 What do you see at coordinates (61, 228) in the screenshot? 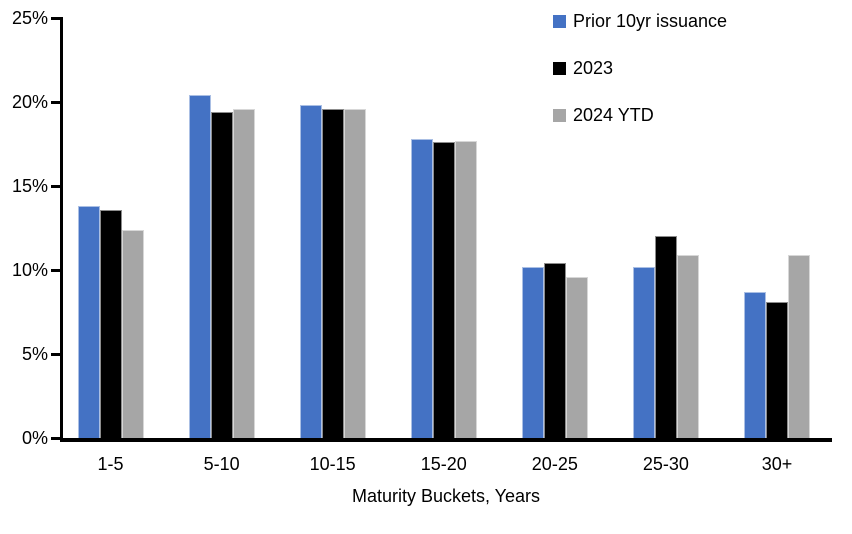
I see `y-axis-line` at bounding box center [61, 228].